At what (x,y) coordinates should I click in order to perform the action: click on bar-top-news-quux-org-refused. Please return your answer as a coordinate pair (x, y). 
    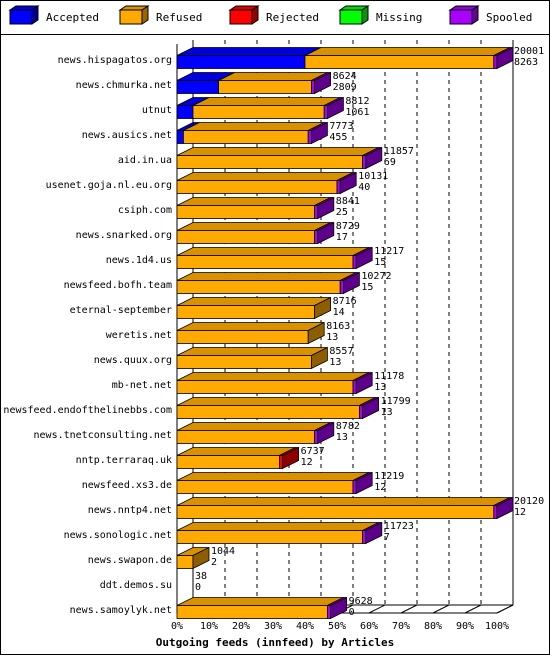
    Looking at the image, I should click on (252, 351).